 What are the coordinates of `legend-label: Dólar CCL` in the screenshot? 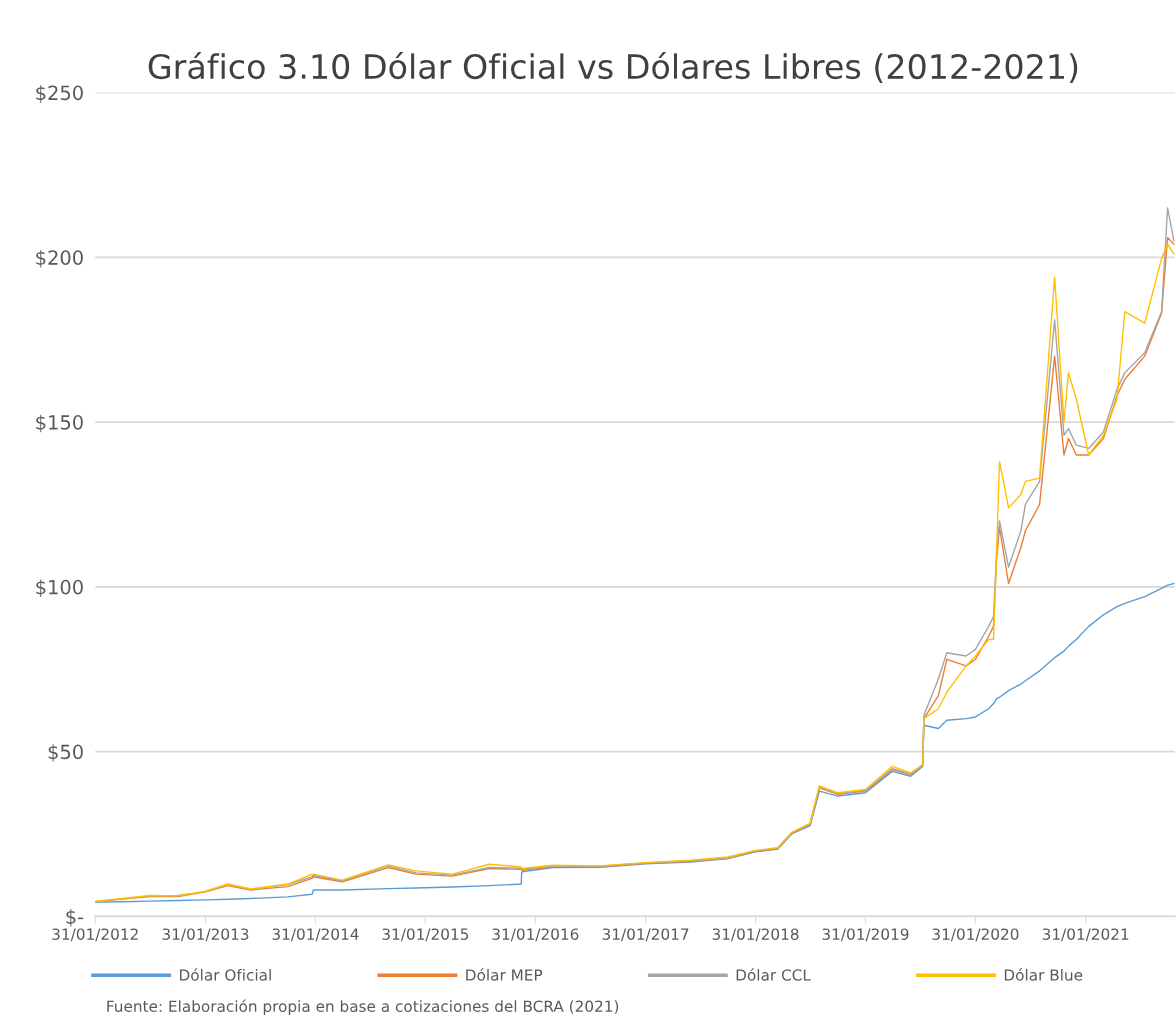 It's located at (773, 974).